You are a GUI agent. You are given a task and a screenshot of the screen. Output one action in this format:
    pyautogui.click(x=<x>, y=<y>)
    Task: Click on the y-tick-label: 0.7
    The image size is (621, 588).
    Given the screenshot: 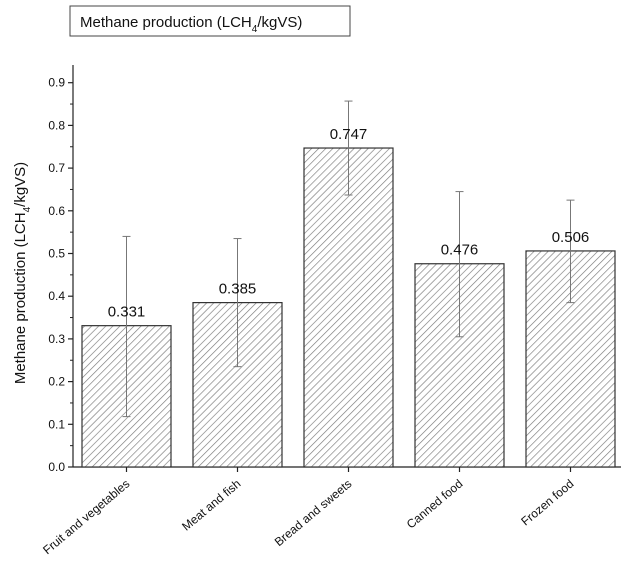 What is the action you would take?
    pyautogui.click(x=56, y=168)
    